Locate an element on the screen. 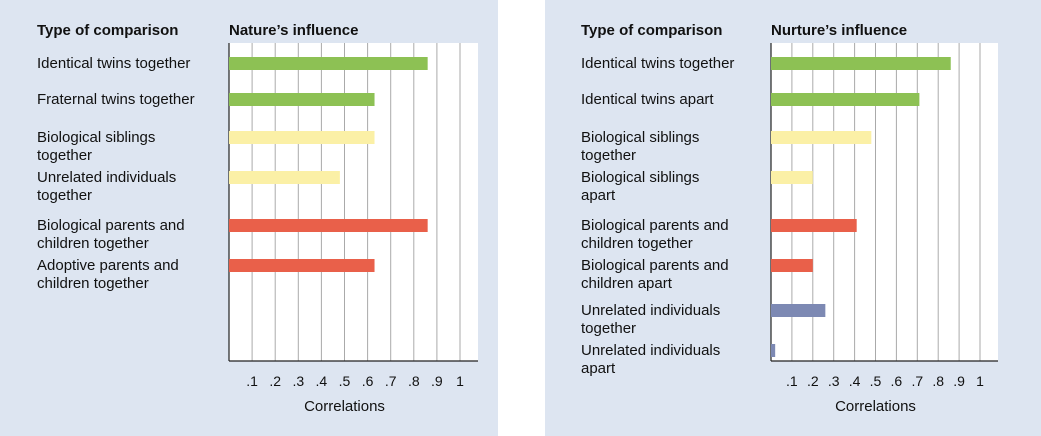 This screenshot has height=436, width=1041. nature-tick-label: 1 is located at coordinates (460, 381).